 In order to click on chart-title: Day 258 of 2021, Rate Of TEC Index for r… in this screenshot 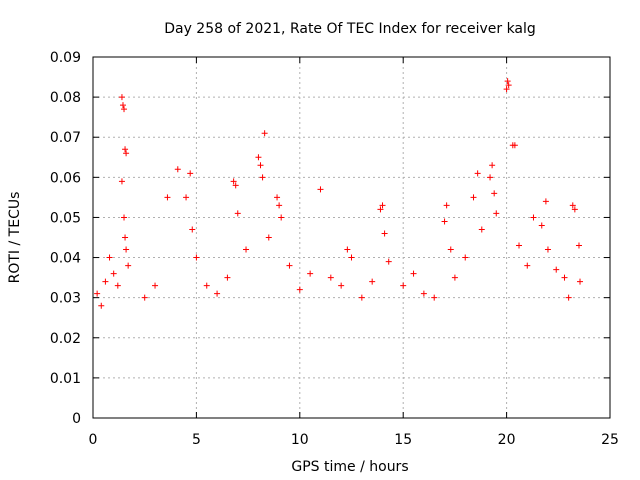, I will do `click(350, 29)`.